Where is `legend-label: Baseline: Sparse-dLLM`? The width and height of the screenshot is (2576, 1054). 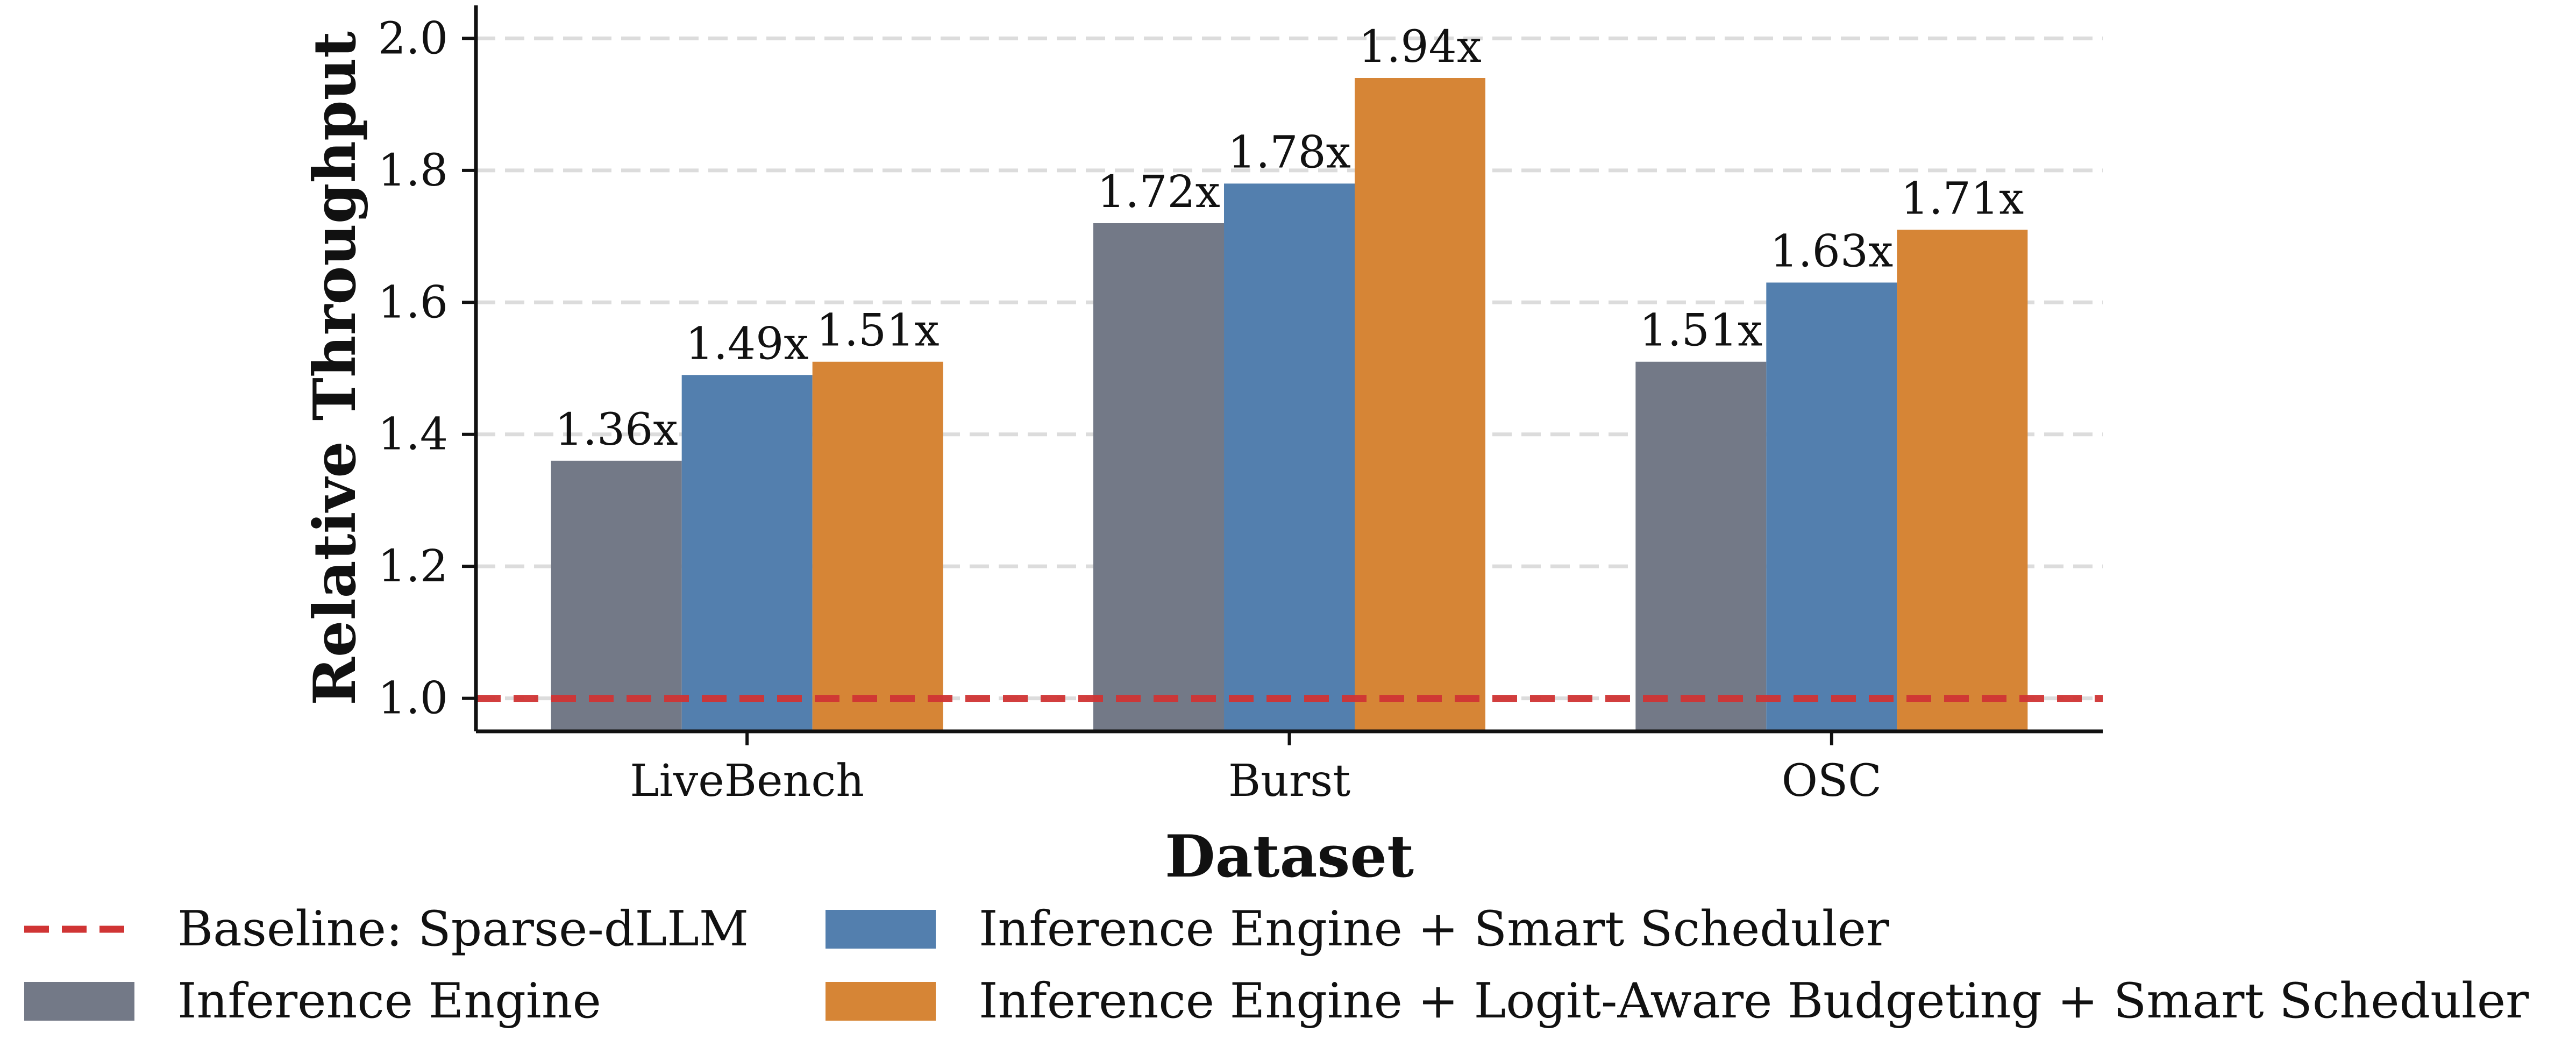 legend-label: Baseline: Sparse-dLLM is located at coordinates (463, 929).